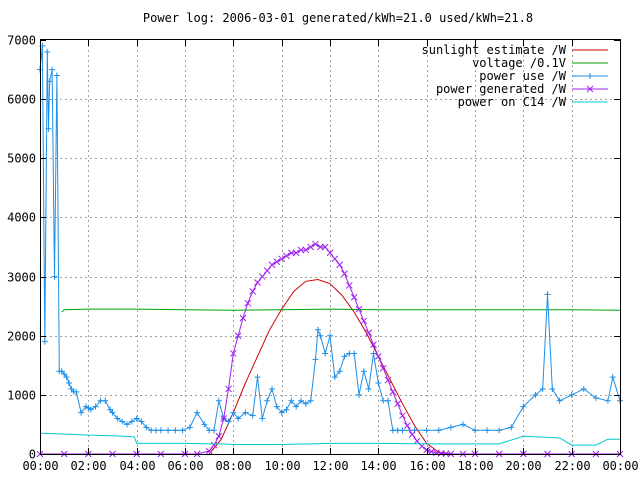 Image resolution: width=640 pixels, height=485 pixels. I want to click on y-tick-label: 0, so click(32, 455).